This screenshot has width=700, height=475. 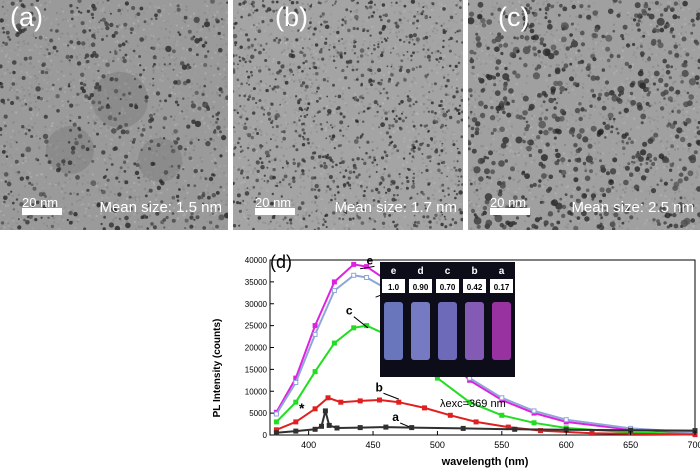 What do you see at coordinates (395, 207) in the screenshot?
I see `mean-size-b: Mean size: 1.7 nm` at bounding box center [395, 207].